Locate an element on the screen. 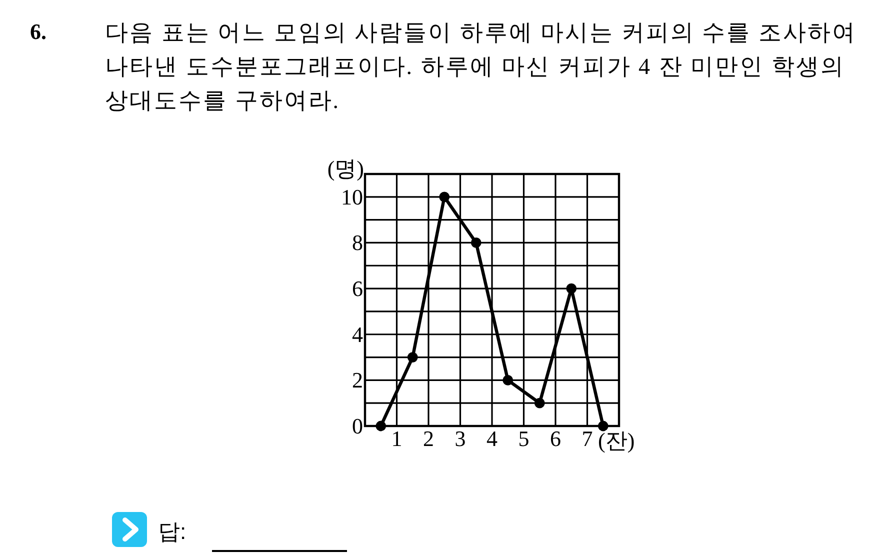  y-tick-label: 10 is located at coordinates (352, 197).